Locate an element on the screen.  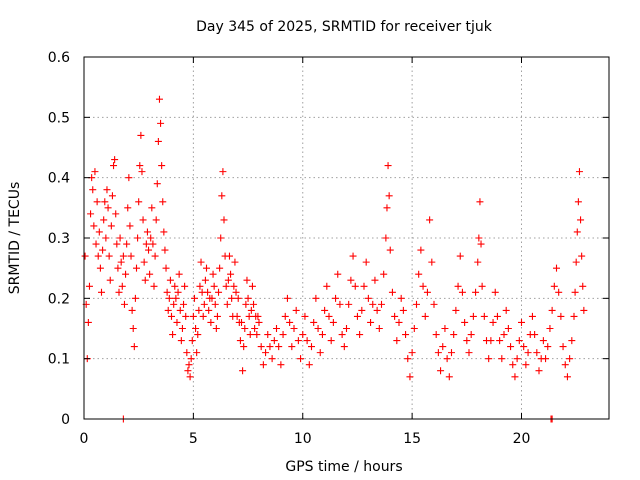
y-tick-label: 0.5 is located at coordinates (59, 118).